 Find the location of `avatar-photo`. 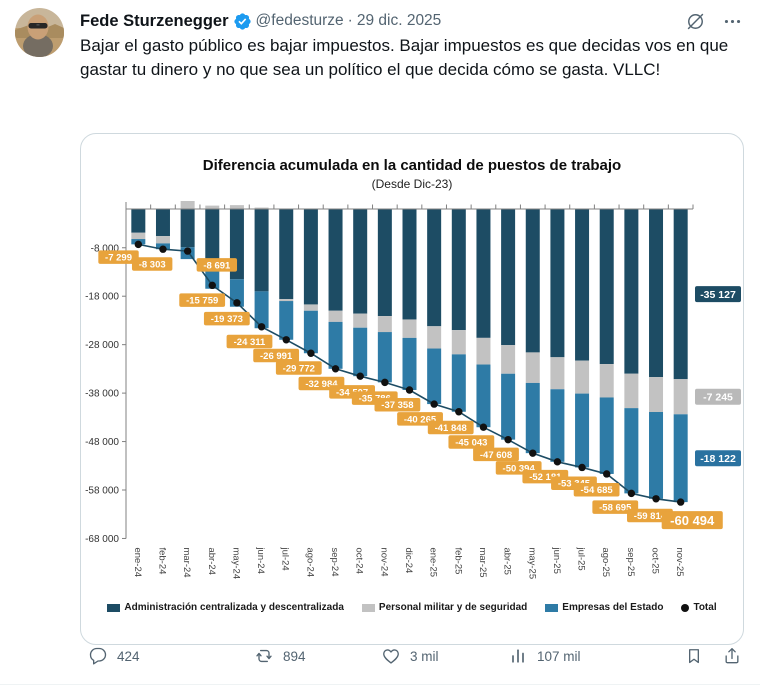

avatar-photo is located at coordinates (39, 32).